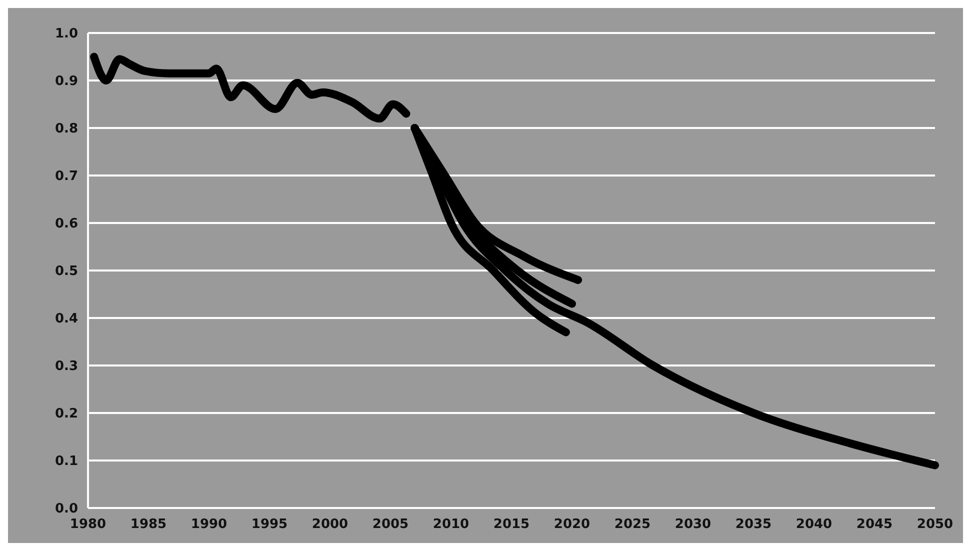  What do you see at coordinates (66, 414) in the screenshot?
I see `y-tick-label: 0.2` at bounding box center [66, 414].